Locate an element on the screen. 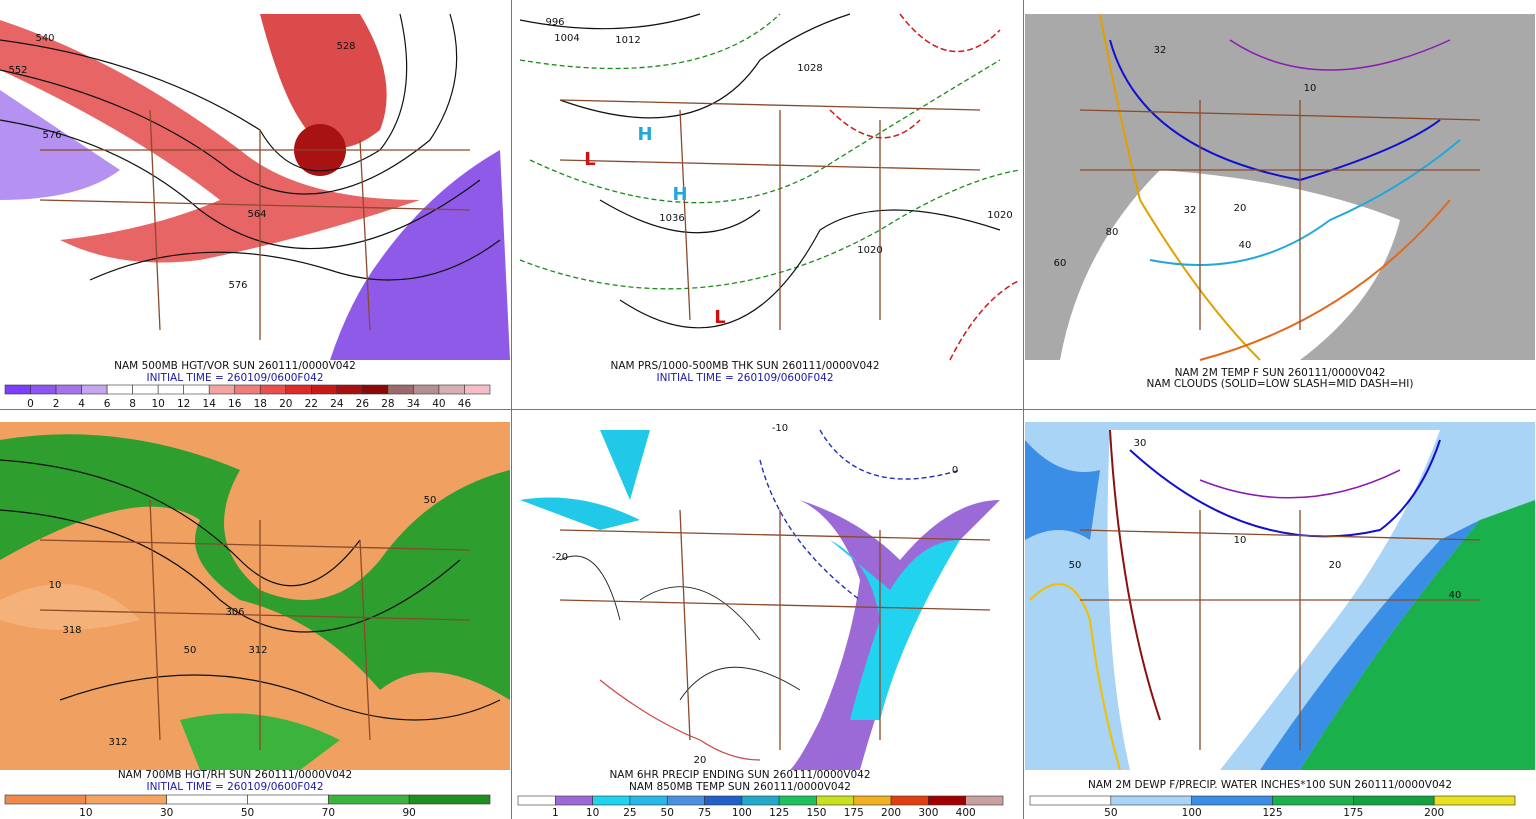 This screenshot has height=819, width=1536. colorbar-label: 200 is located at coordinates (1434, 813).